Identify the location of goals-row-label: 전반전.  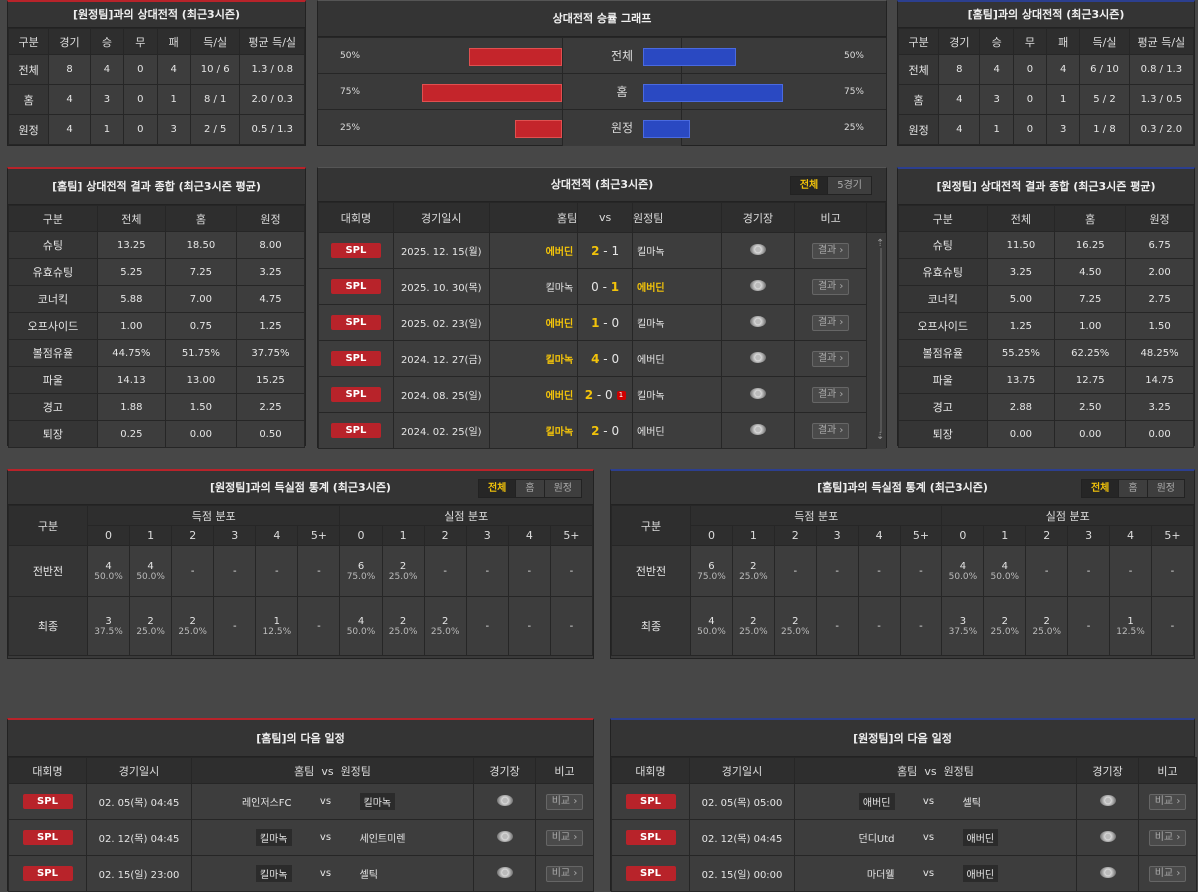
(48, 571).